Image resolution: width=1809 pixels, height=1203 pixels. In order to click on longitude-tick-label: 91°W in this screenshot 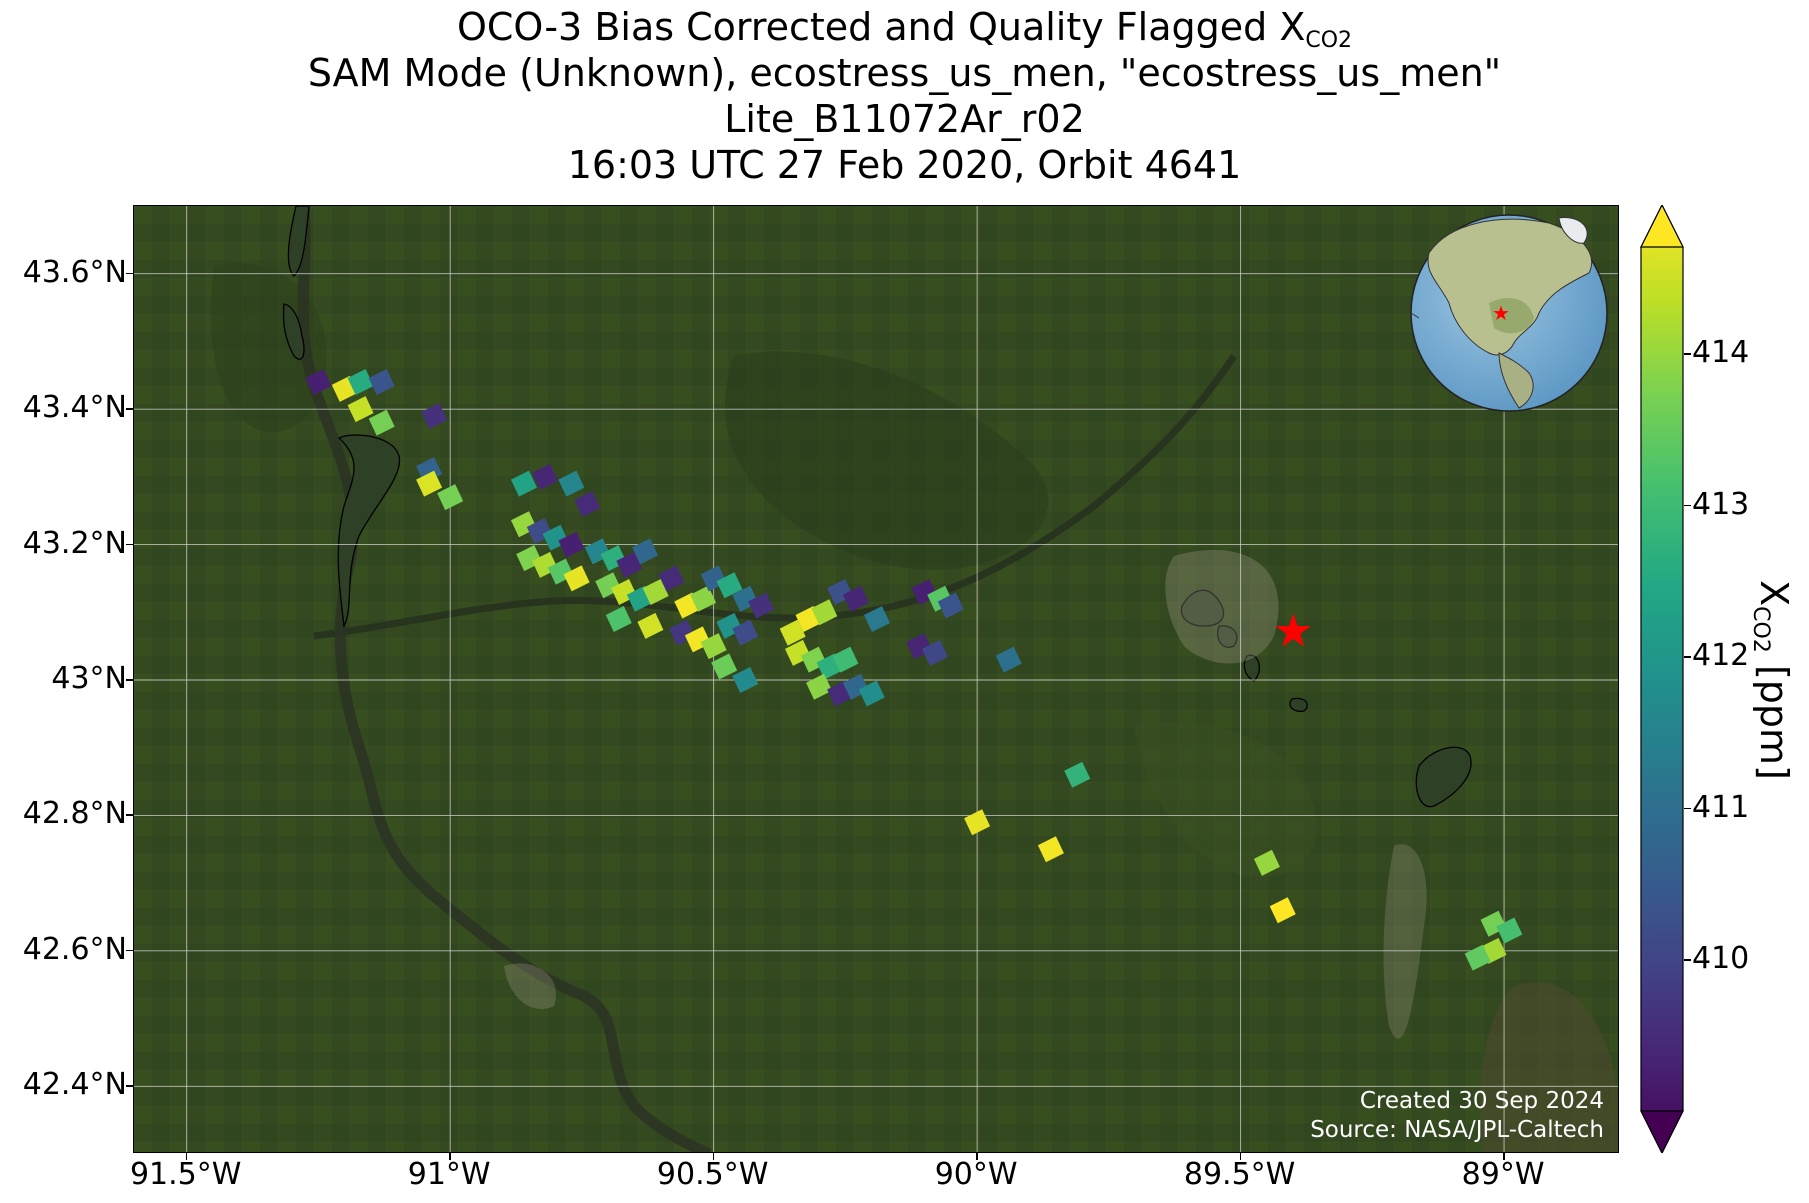, I will do `click(449, 1174)`.